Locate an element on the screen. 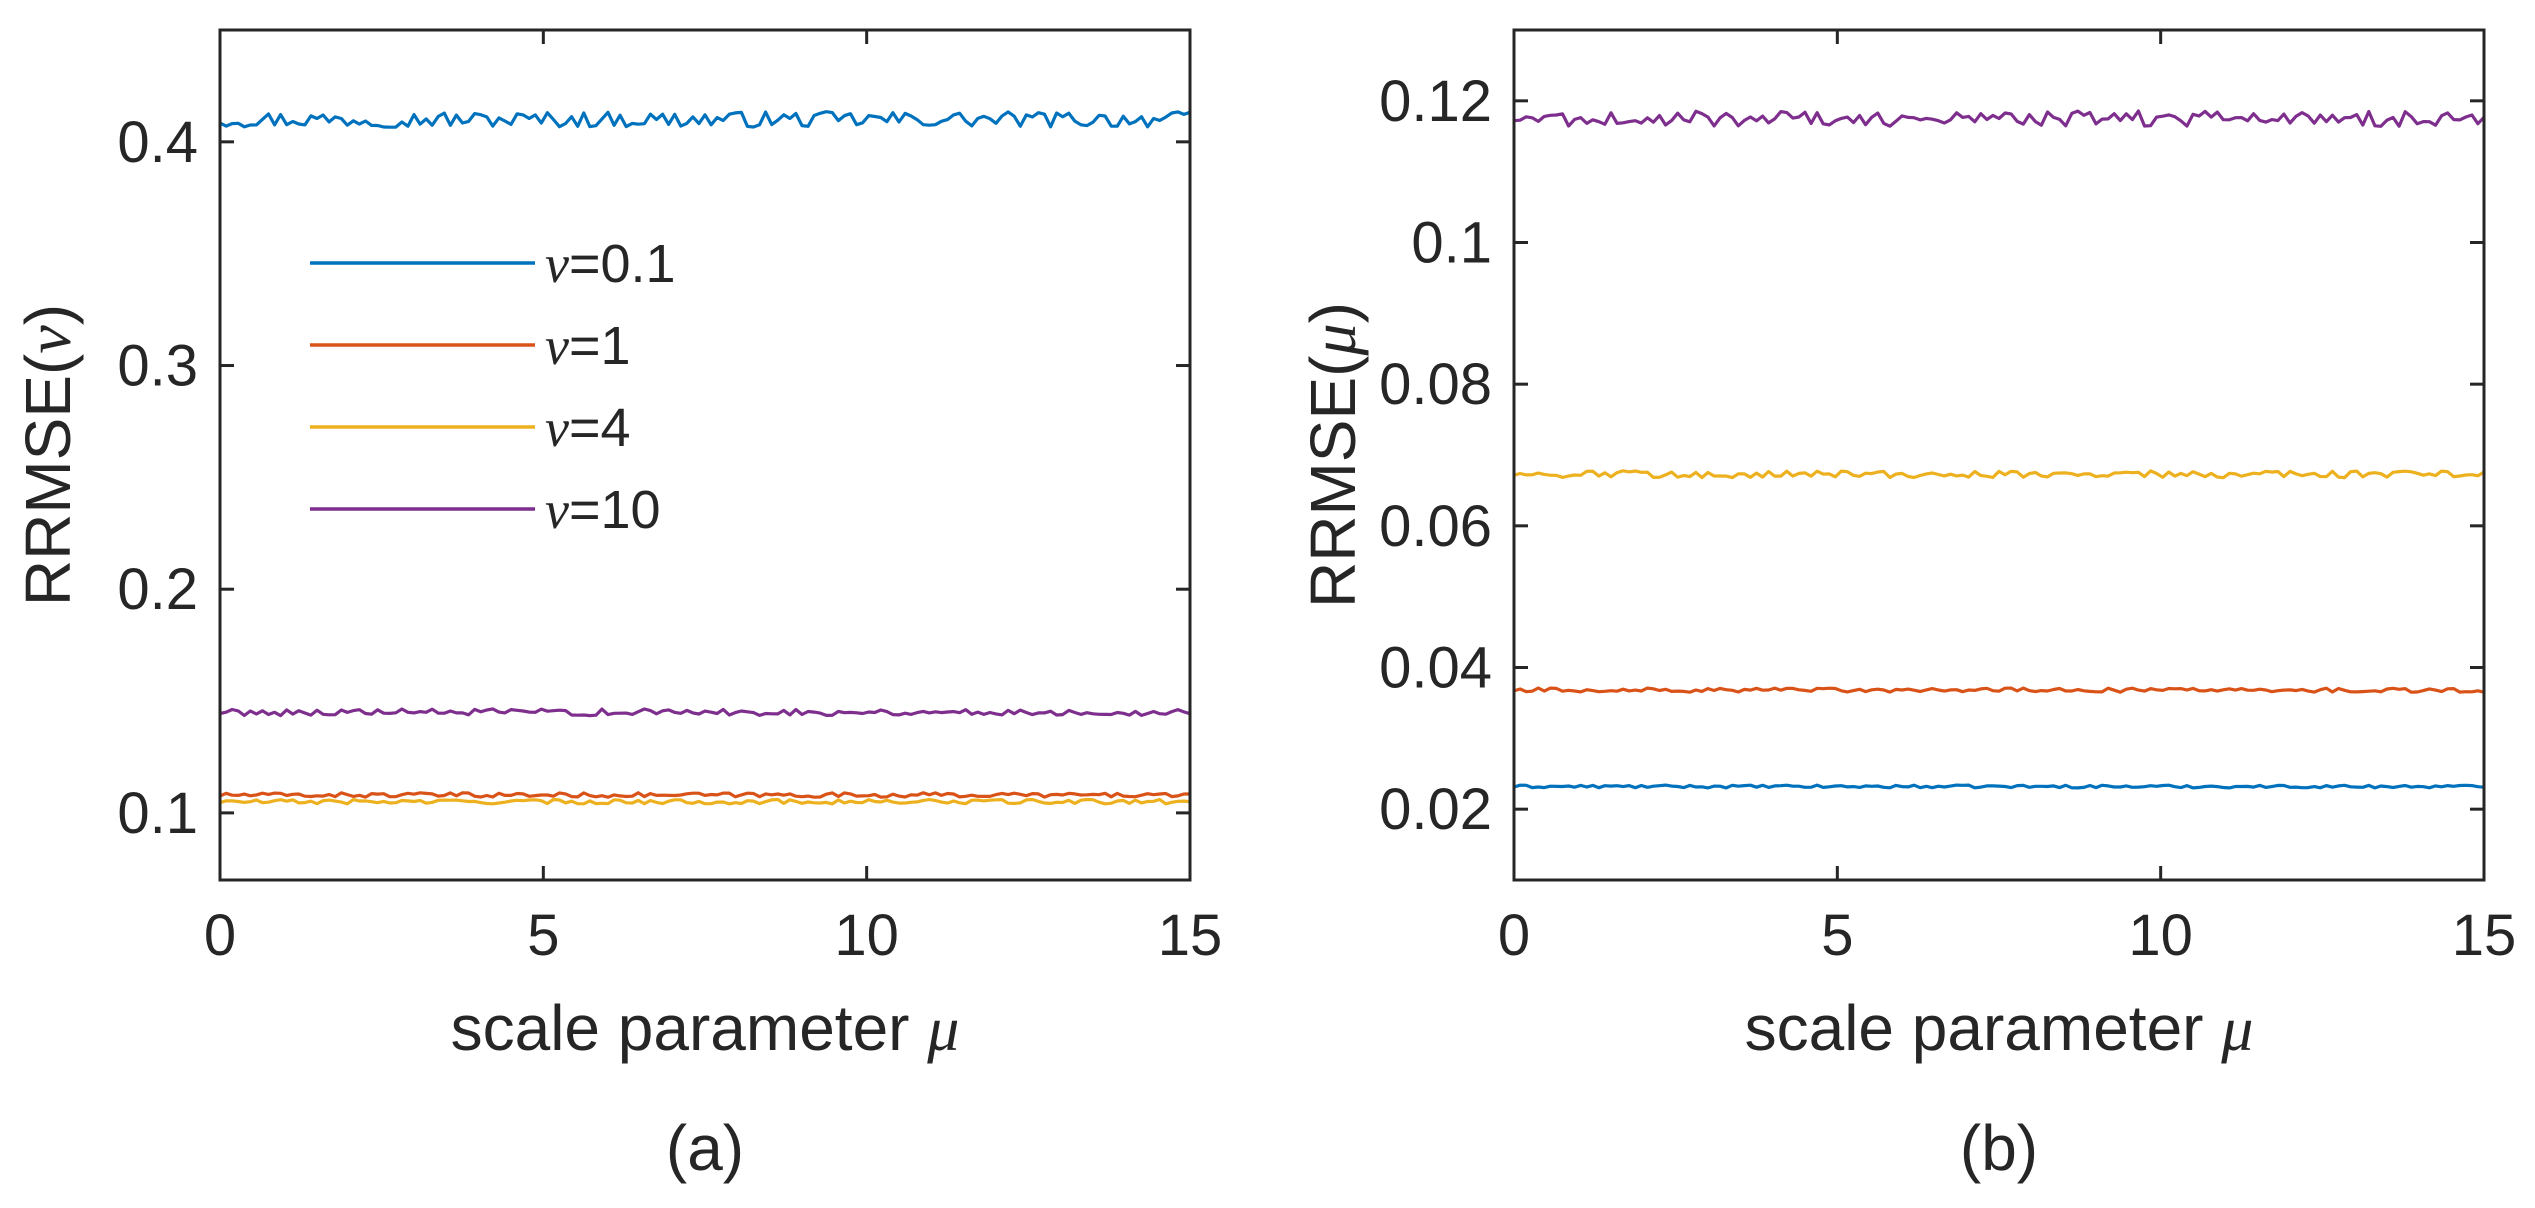  y-tick-label: 0.3 is located at coordinates (157, 366).